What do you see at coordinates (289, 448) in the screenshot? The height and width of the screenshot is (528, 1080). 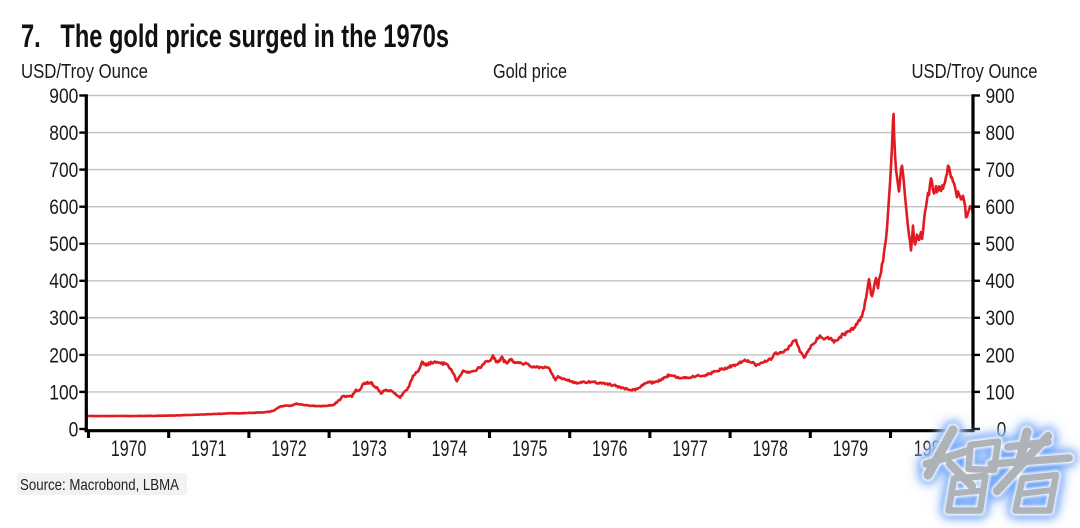 I see `svg-text: 1972` at bounding box center [289, 448].